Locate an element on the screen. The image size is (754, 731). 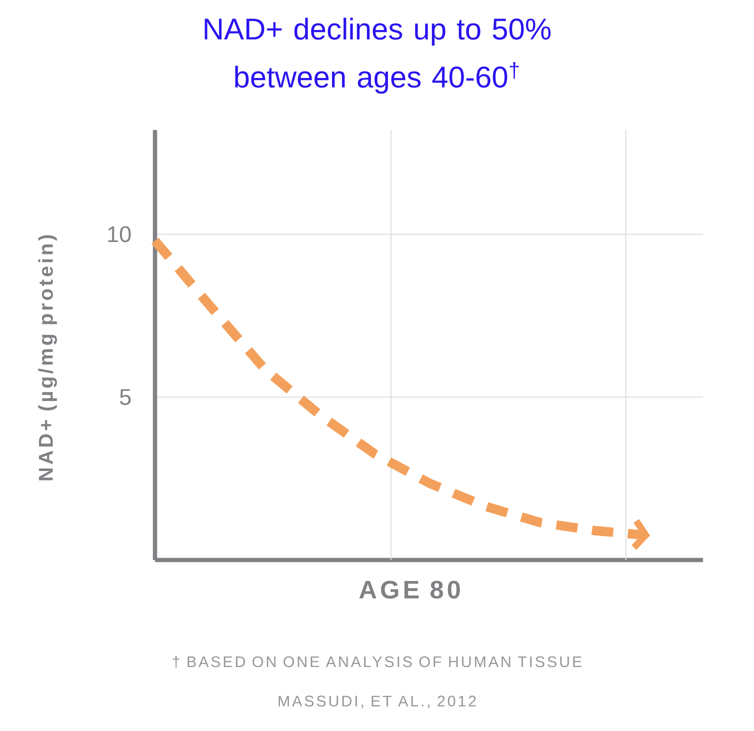
y-axis-title: NAD+ (µg/mg protein) is located at coordinates (47, 357).